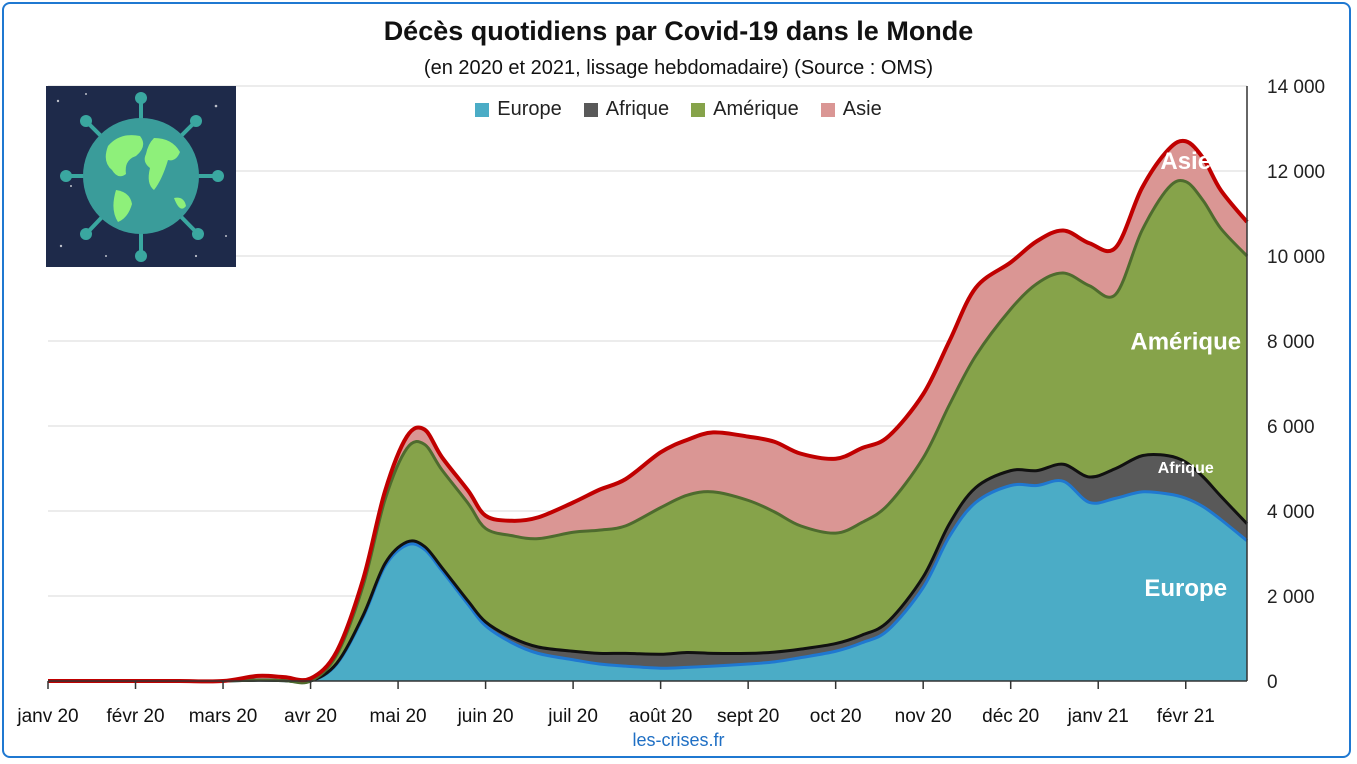  Describe the element at coordinates (678, 740) in the screenshot. I see `source-link: les-crises.fr` at that location.